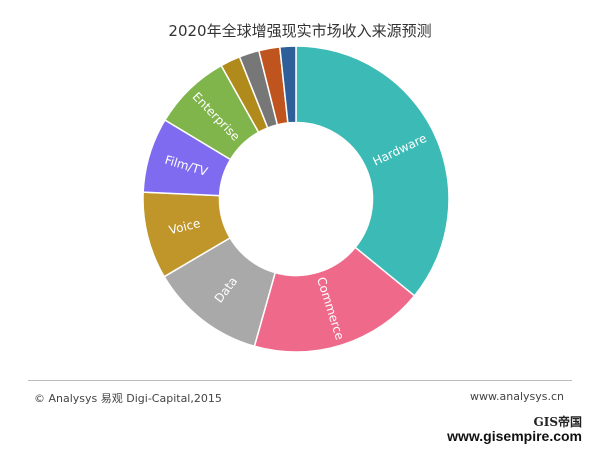 This screenshot has height=450, width=600. I want to click on chart-title: 2020年全球增强现实市场收入来源预测, so click(300, 31).